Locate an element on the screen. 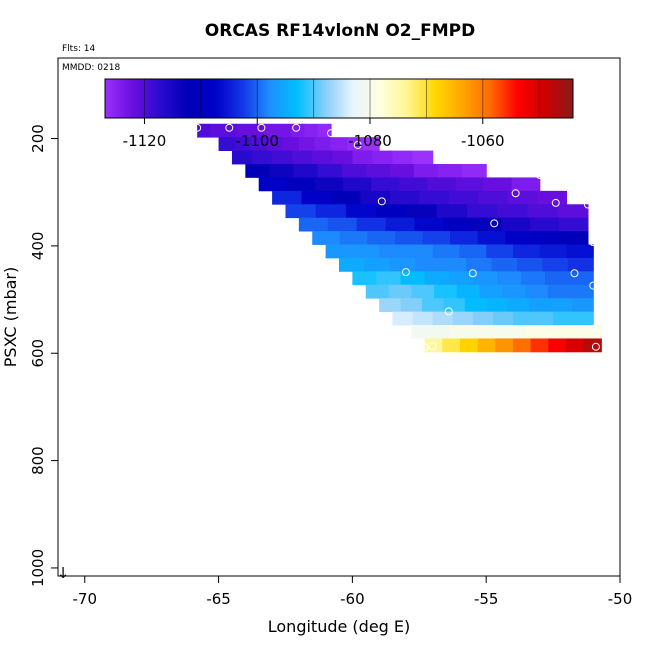 The height and width of the screenshot is (650, 650). colorbar: -1120 -1100 -1080 -1060 is located at coordinates (339, 114).